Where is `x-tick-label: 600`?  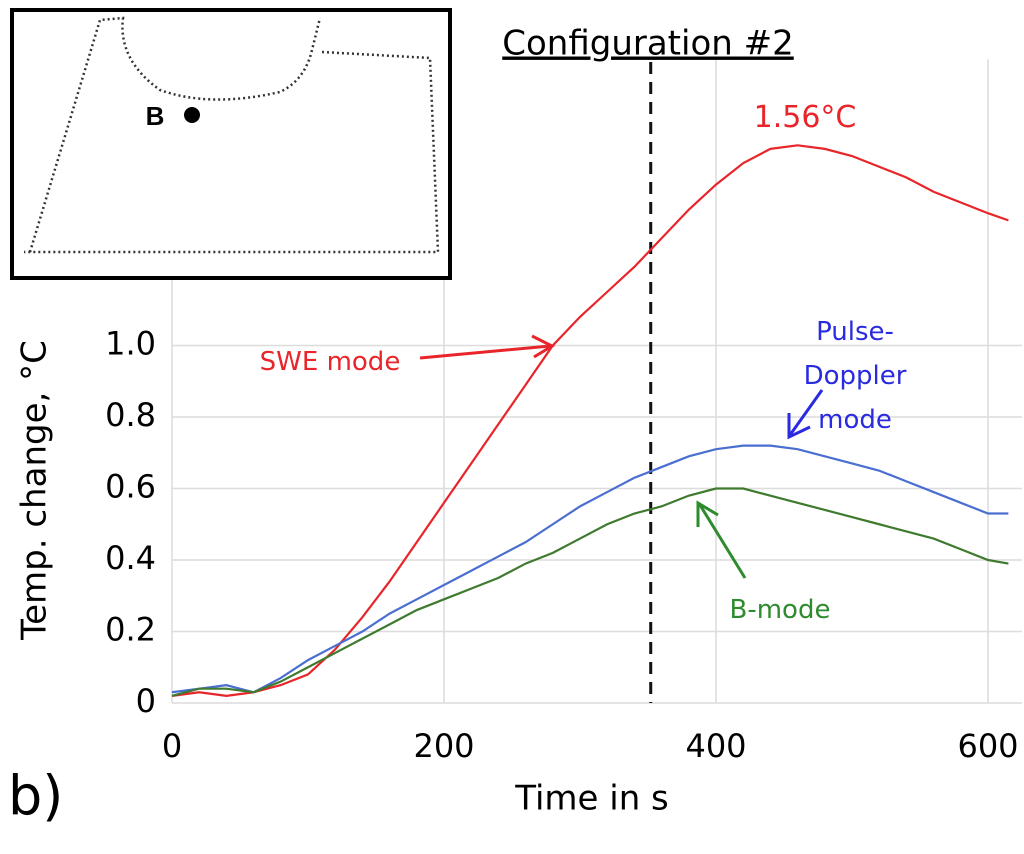
x-tick-label: 600 is located at coordinates (987, 746).